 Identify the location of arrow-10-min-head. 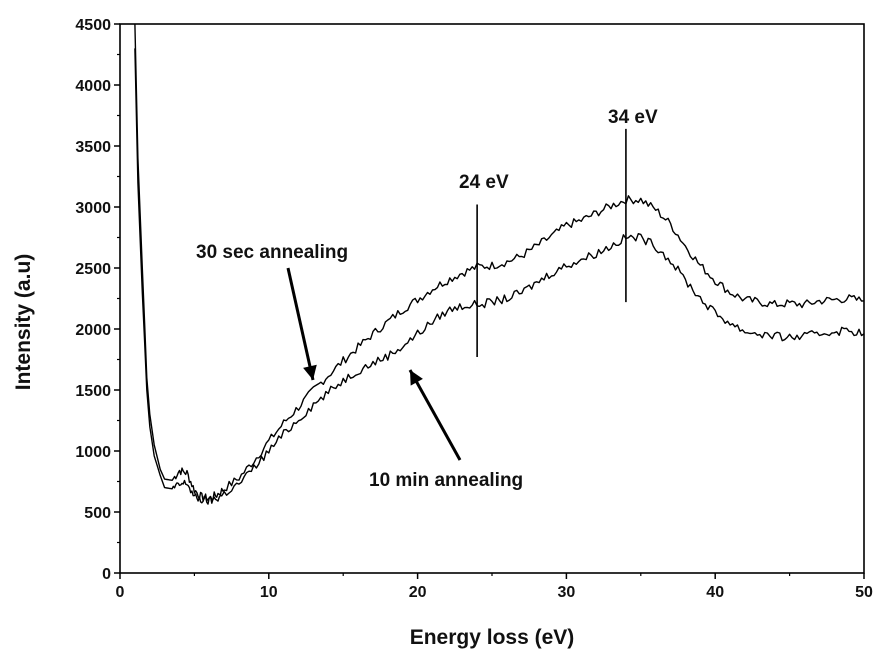
(416, 378).